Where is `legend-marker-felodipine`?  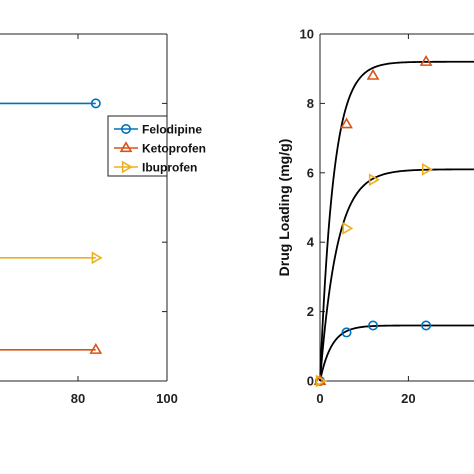 legend-marker-felodipine is located at coordinates (126, 129).